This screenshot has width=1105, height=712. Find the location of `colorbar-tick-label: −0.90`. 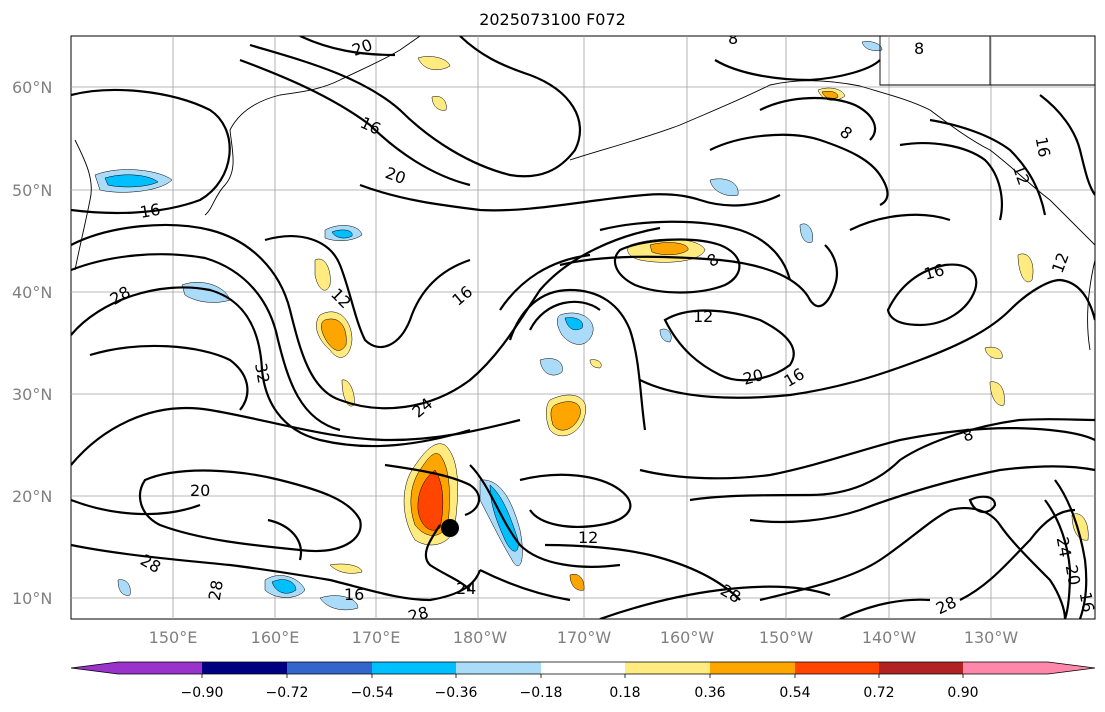

colorbar-tick-label: −0.90 is located at coordinates (202, 693).